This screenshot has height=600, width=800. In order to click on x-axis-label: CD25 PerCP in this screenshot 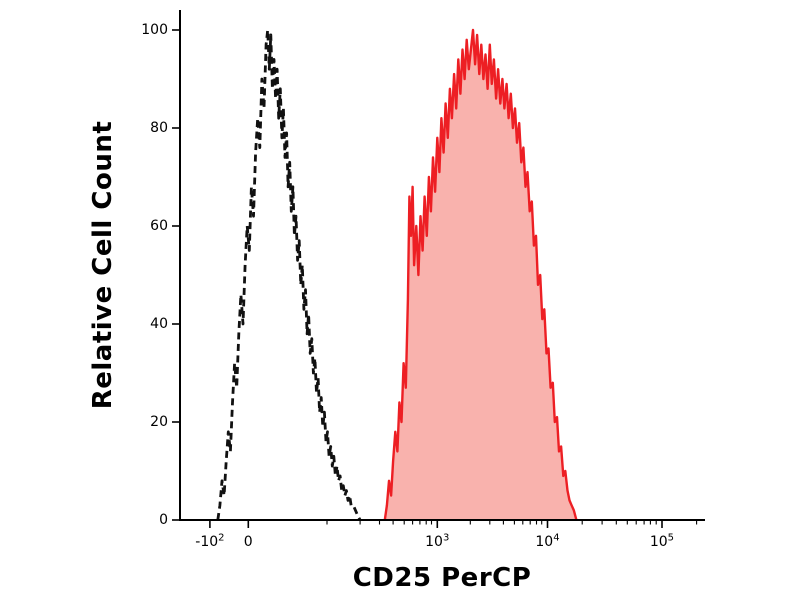, I will do `click(442, 578)`.